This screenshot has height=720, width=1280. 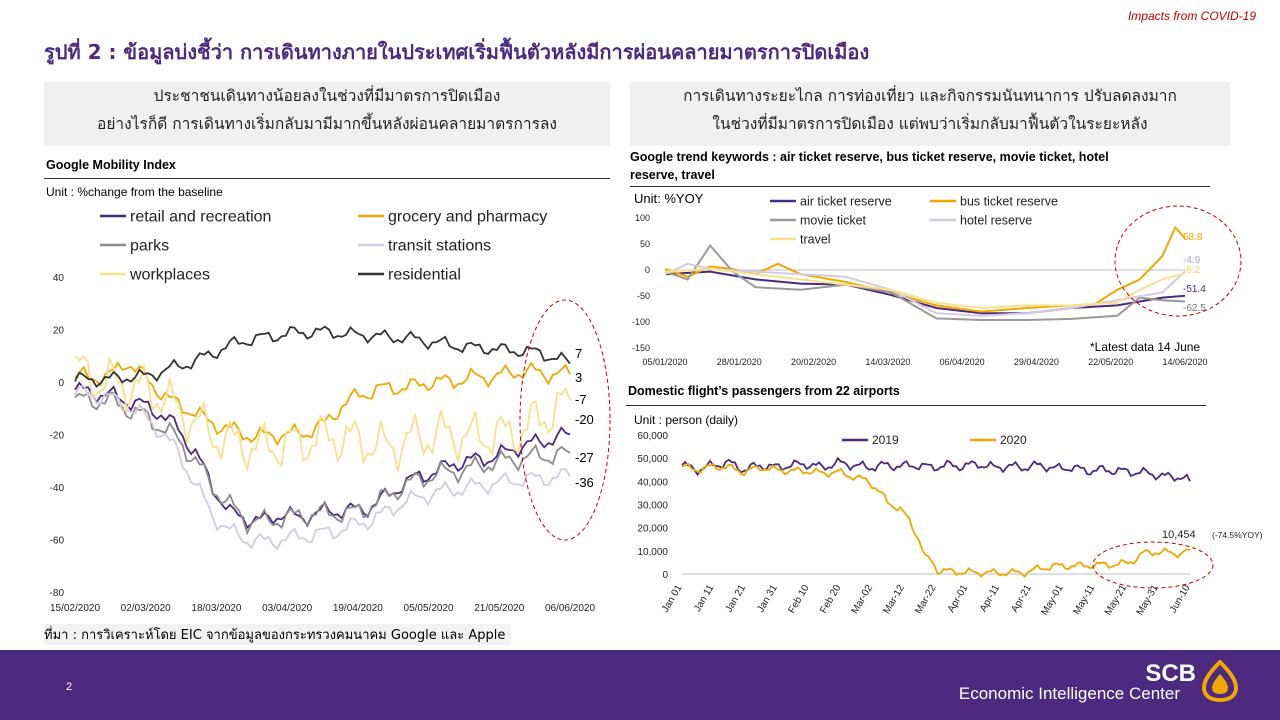 What do you see at coordinates (652, 436) in the screenshot?
I see `y-tick-label: 60,000` at bounding box center [652, 436].